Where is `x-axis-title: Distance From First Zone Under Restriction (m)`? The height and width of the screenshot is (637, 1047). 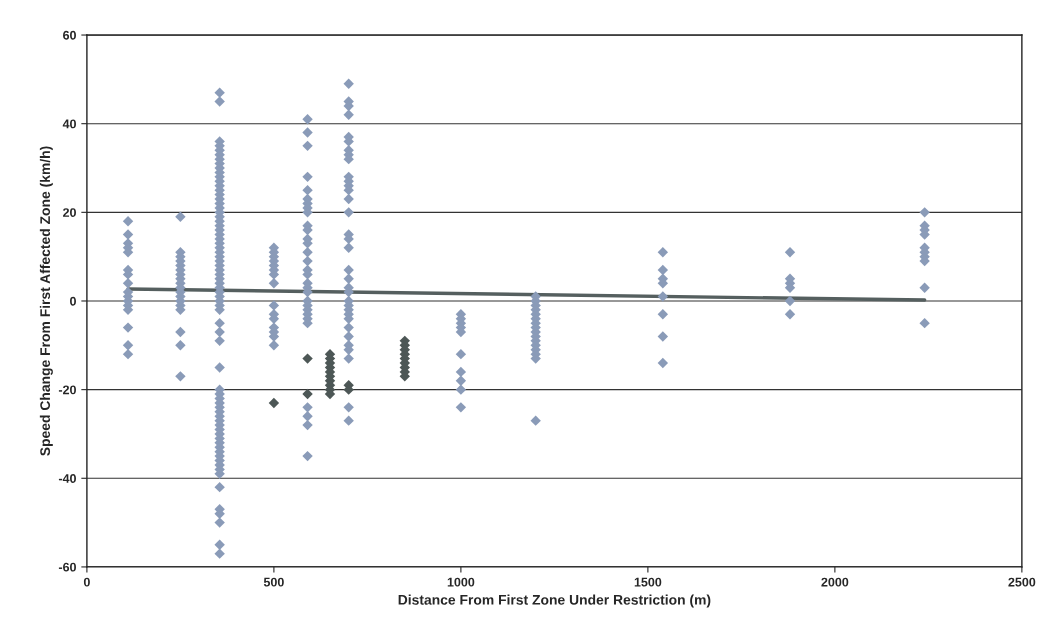 x-axis-title: Distance From First Zone Under Restriction (m) is located at coordinates (554, 601).